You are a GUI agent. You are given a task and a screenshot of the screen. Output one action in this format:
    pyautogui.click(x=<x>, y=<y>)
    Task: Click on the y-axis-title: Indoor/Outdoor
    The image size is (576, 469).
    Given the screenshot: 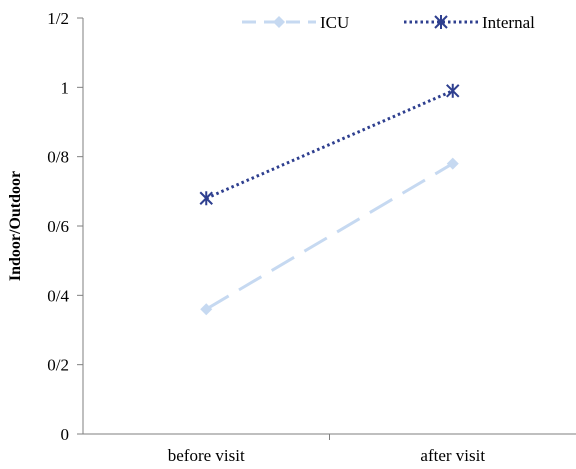 What is the action you would take?
    pyautogui.click(x=15, y=226)
    